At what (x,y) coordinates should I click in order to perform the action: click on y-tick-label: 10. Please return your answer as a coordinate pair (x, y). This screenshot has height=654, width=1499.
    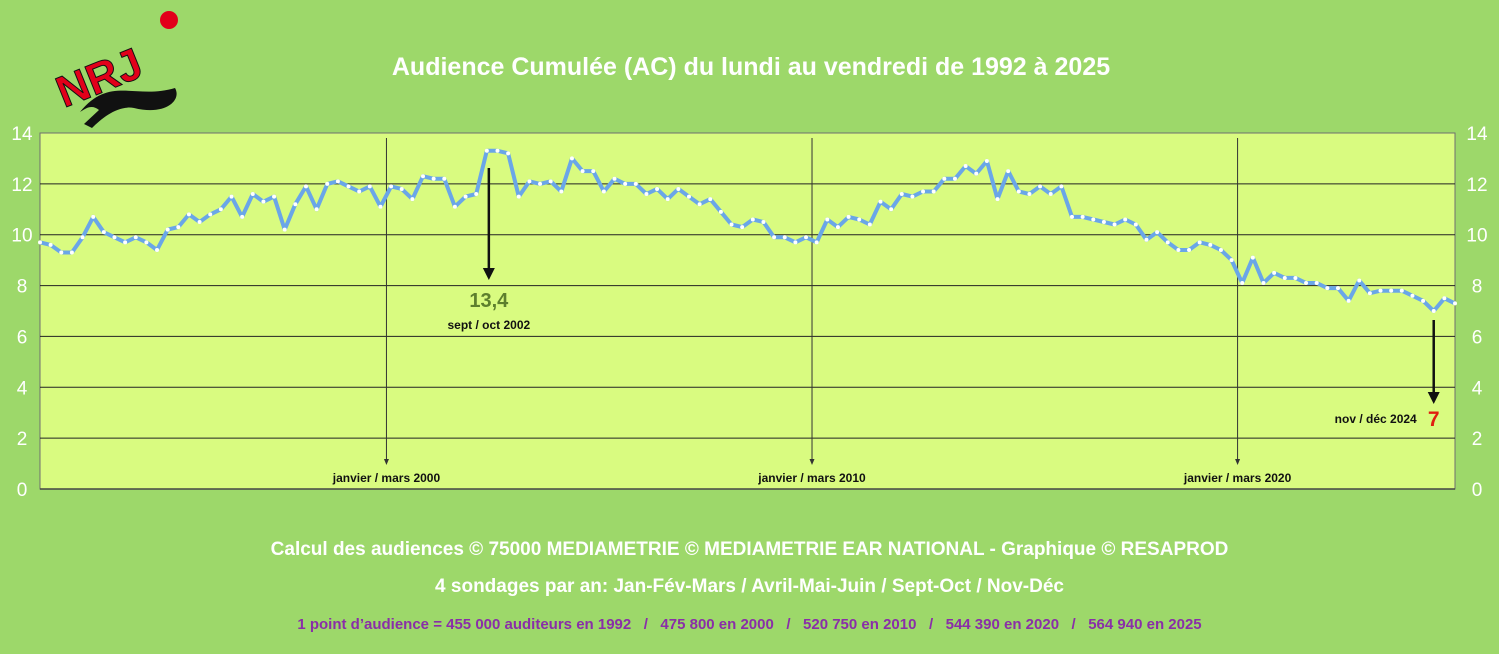
    Looking at the image, I should click on (21, 236).